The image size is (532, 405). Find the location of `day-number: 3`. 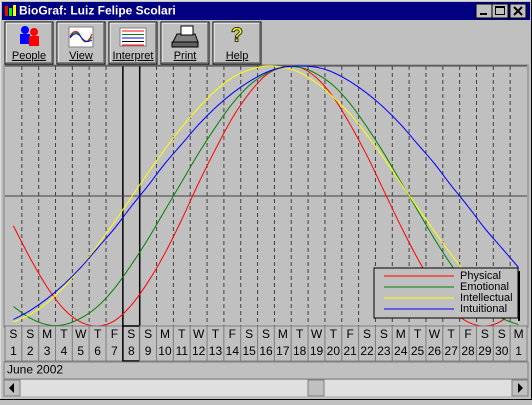

day-number: 3 is located at coordinates (47, 351).